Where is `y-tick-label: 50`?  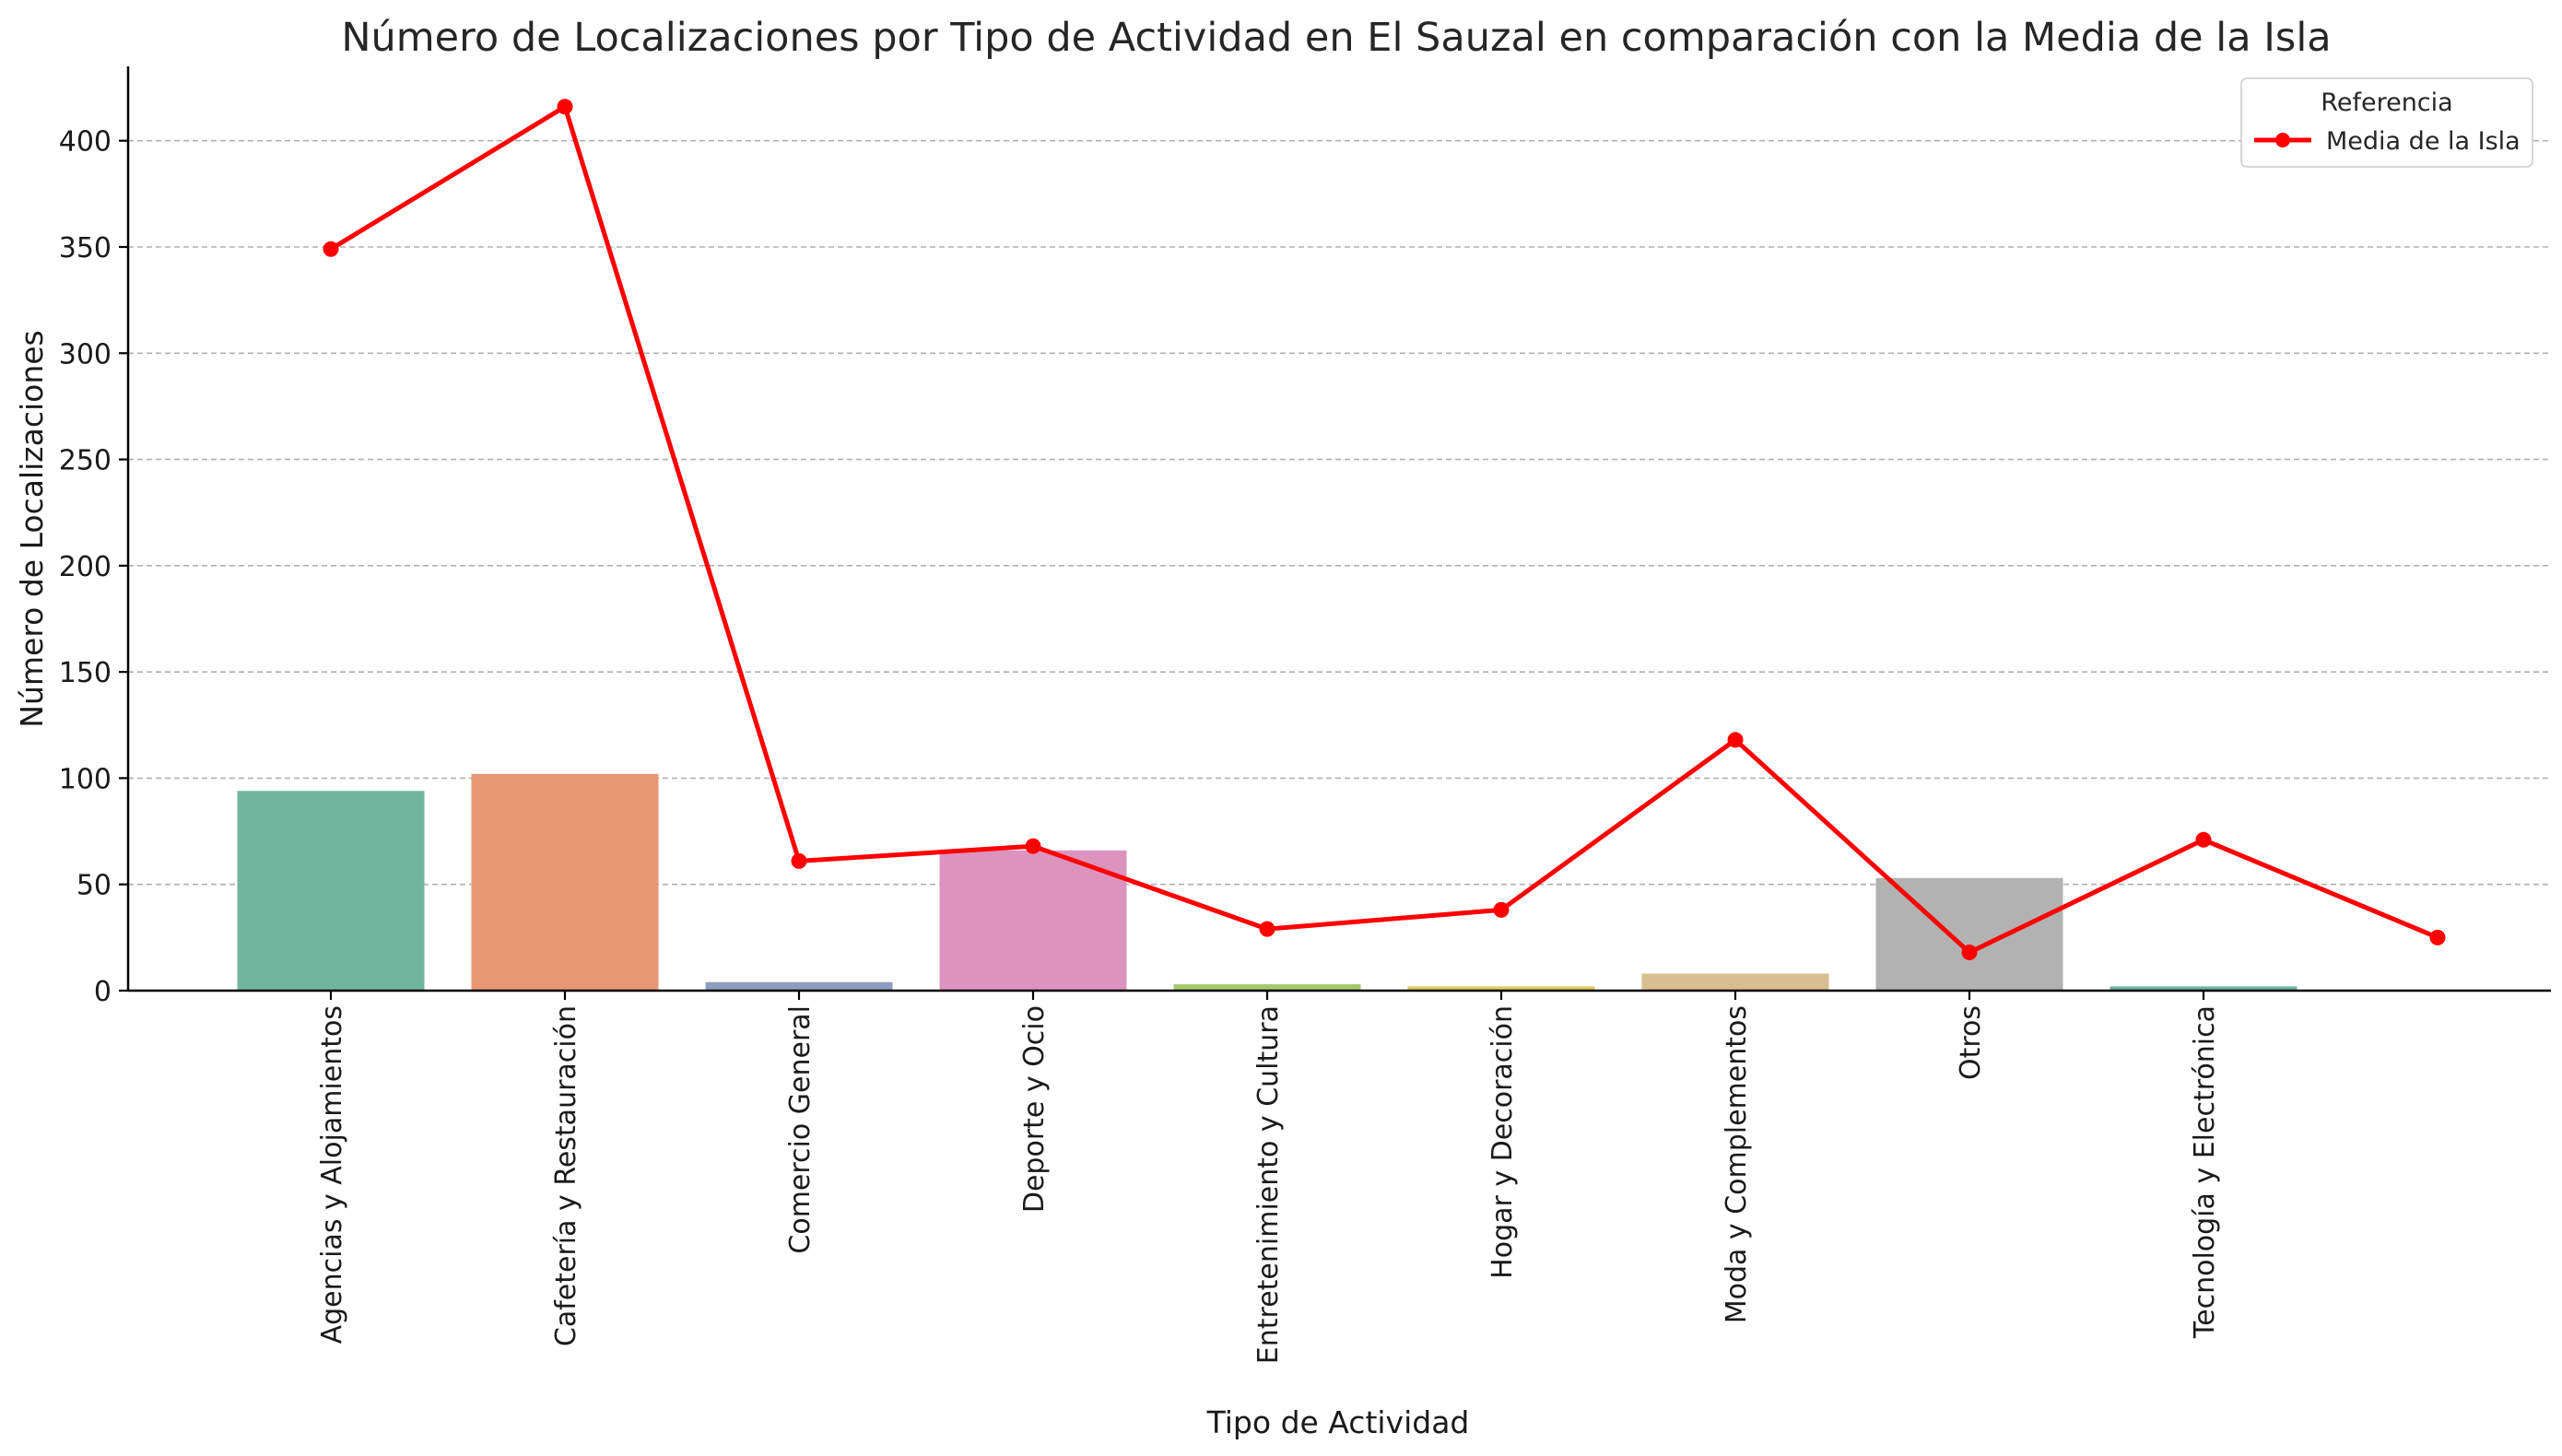
y-tick-label: 50 is located at coordinates (94, 886).